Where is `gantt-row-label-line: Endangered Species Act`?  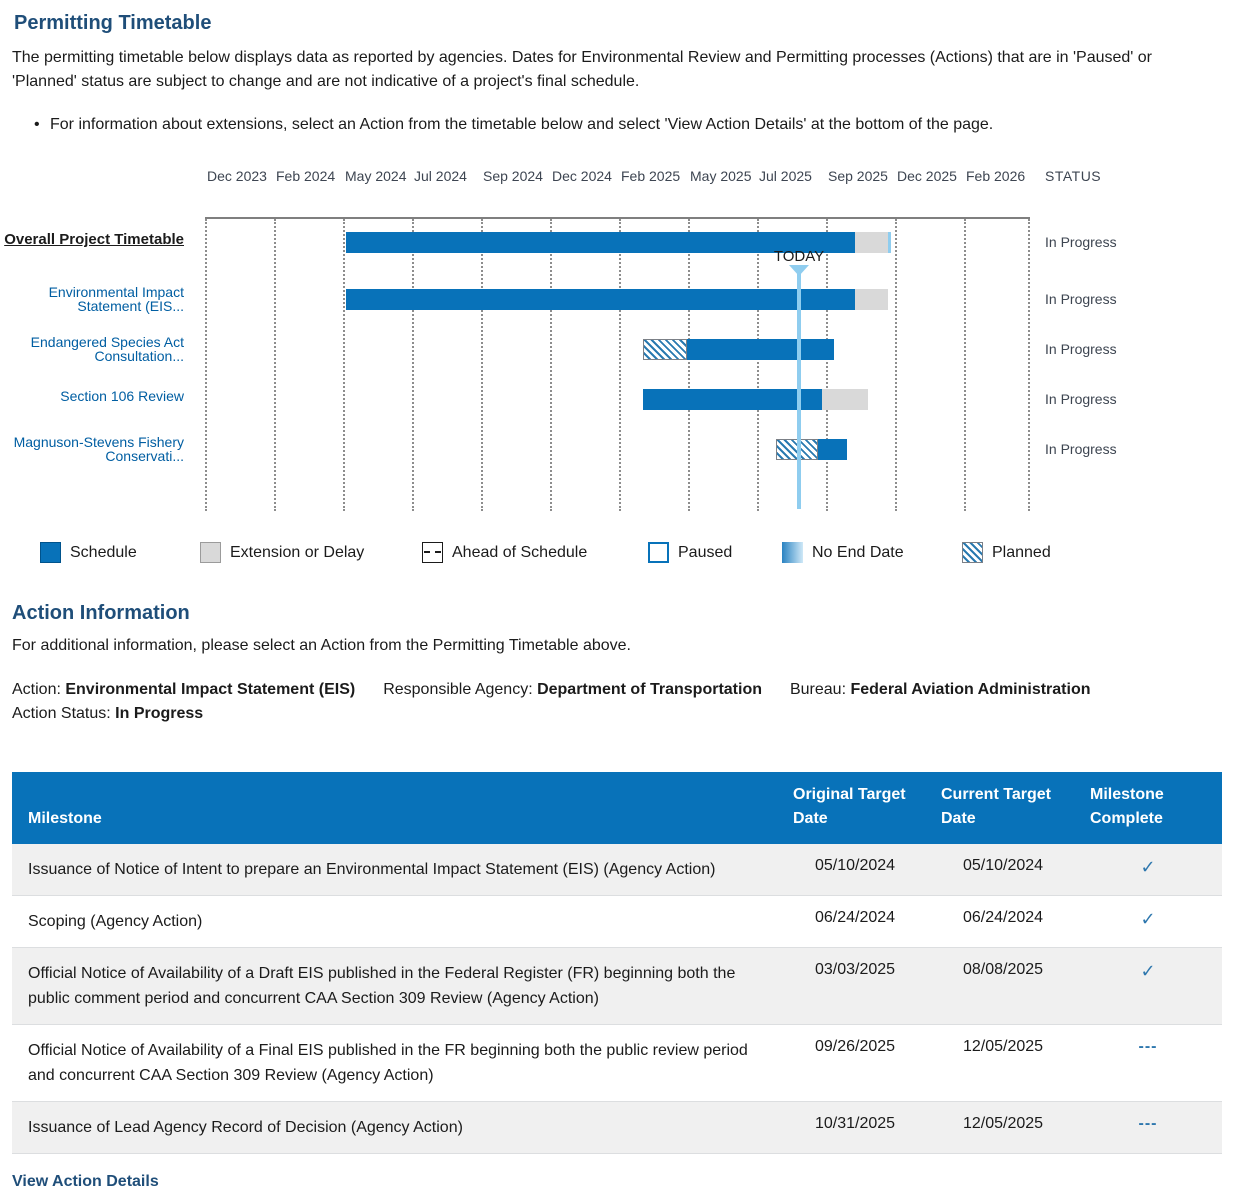
gantt-row-label-line: Endangered Species Act is located at coordinates (107, 342).